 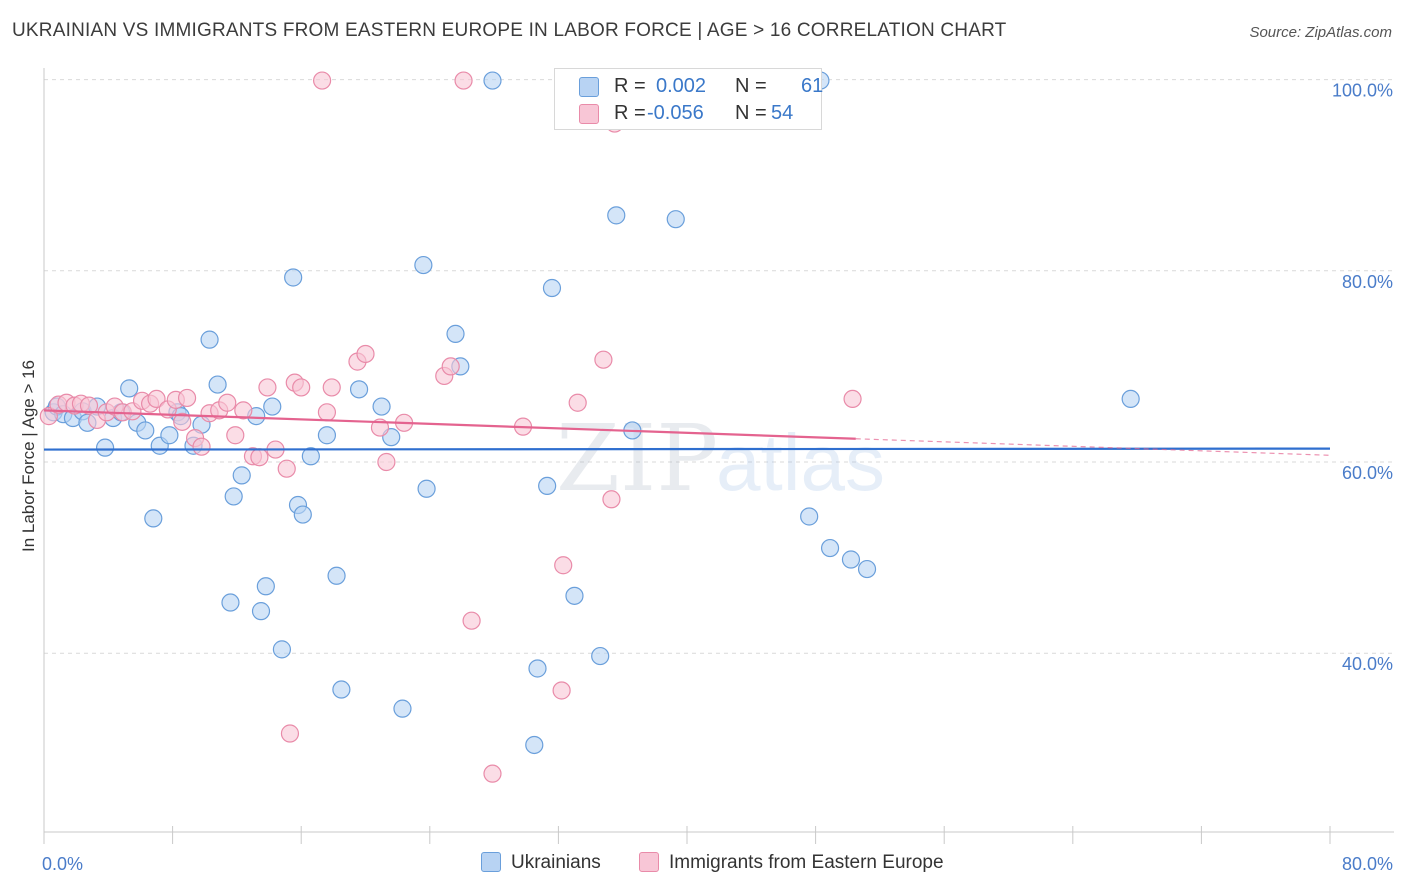 What do you see at coordinates (1362, 378) in the screenshot?
I see `y-tick-labels: 40.0% 60.0% 80.0% 100.0%` at bounding box center [1362, 378].